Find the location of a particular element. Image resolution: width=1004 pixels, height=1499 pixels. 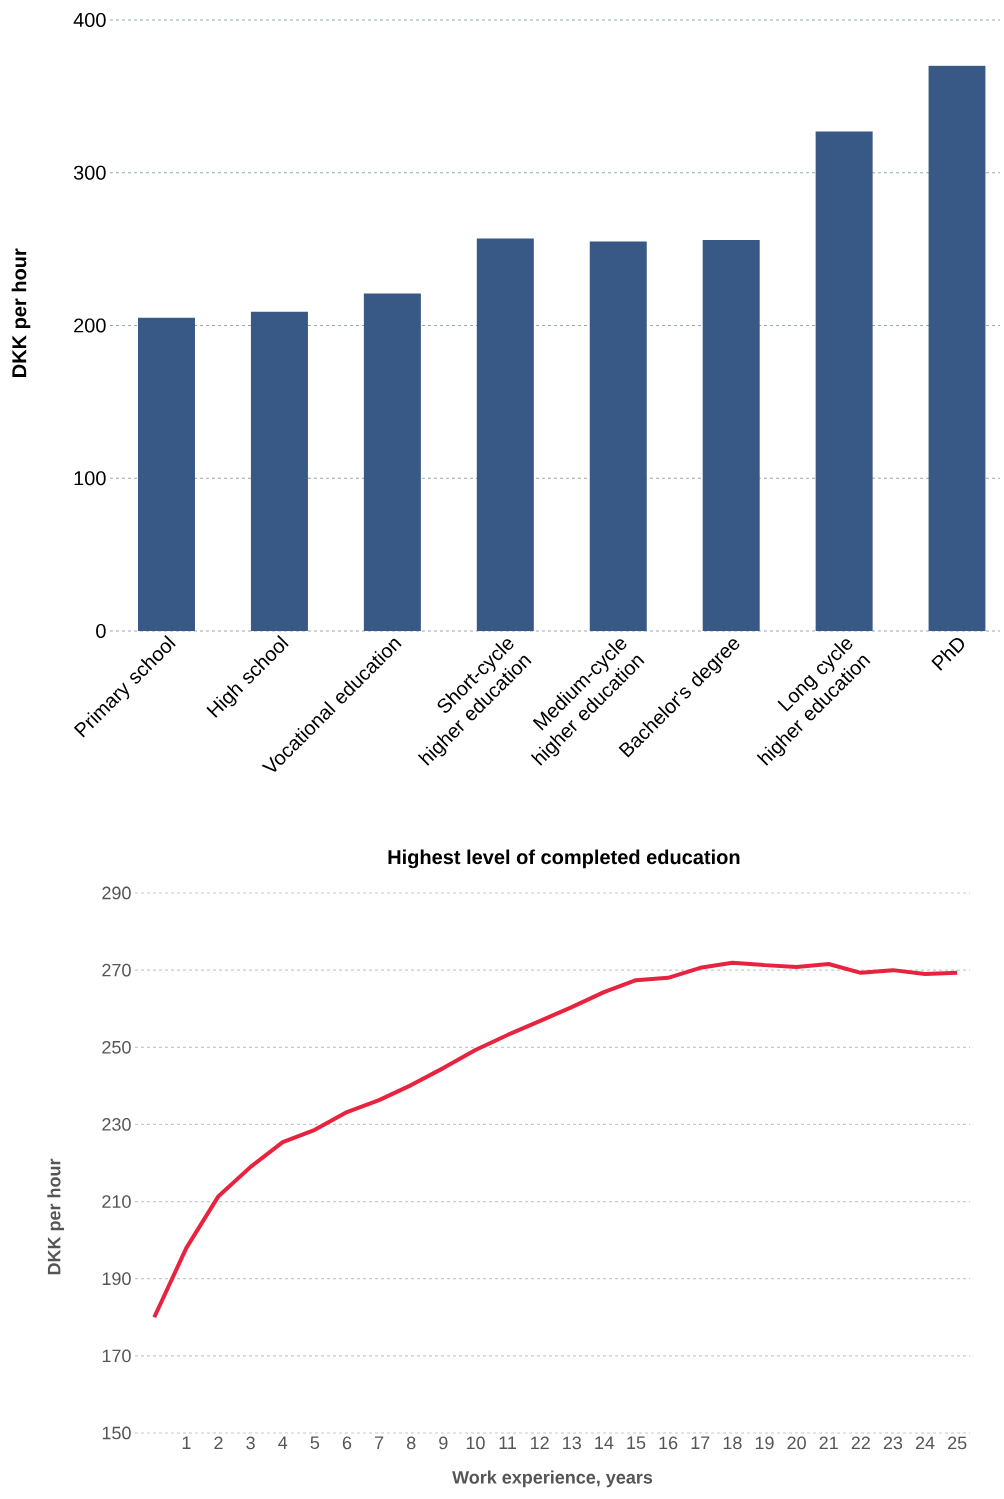

x-tick-label: 23 is located at coordinates (893, 1443).